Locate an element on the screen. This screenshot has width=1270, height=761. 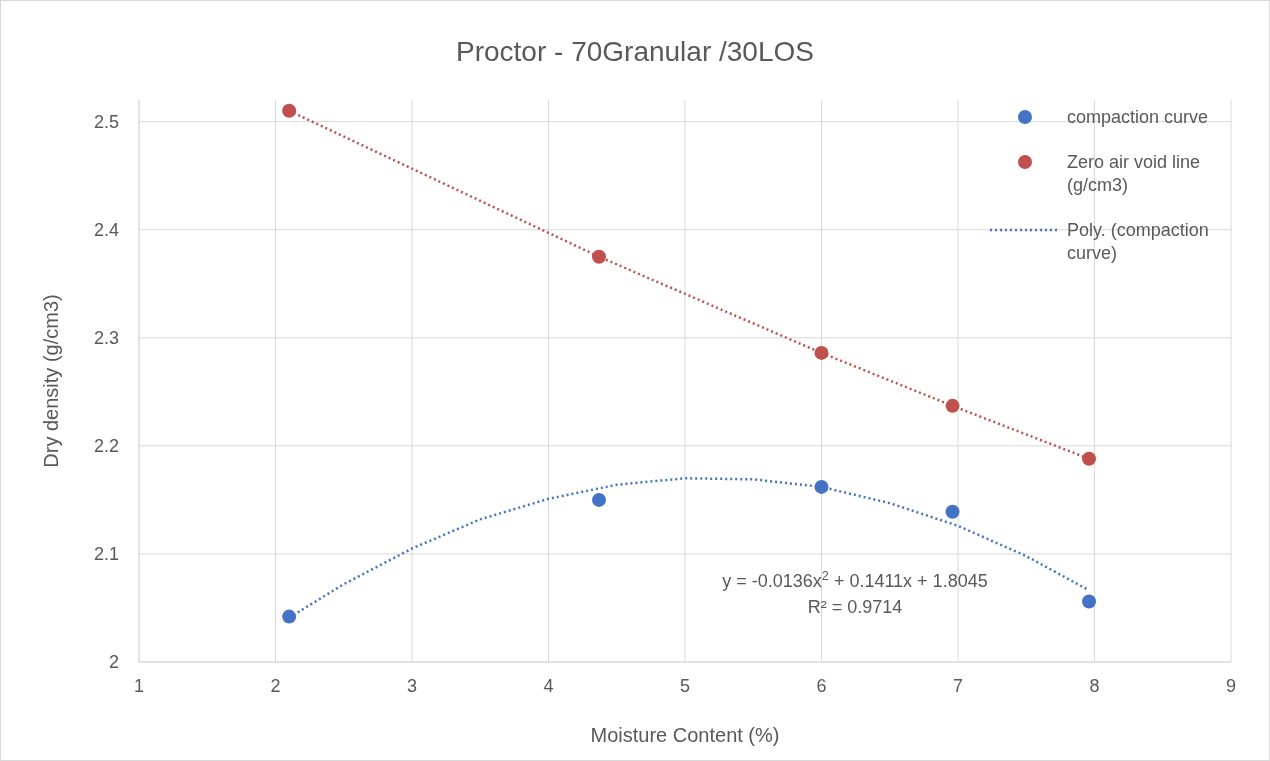
y-tick-label: 2 is located at coordinates (113, 662).